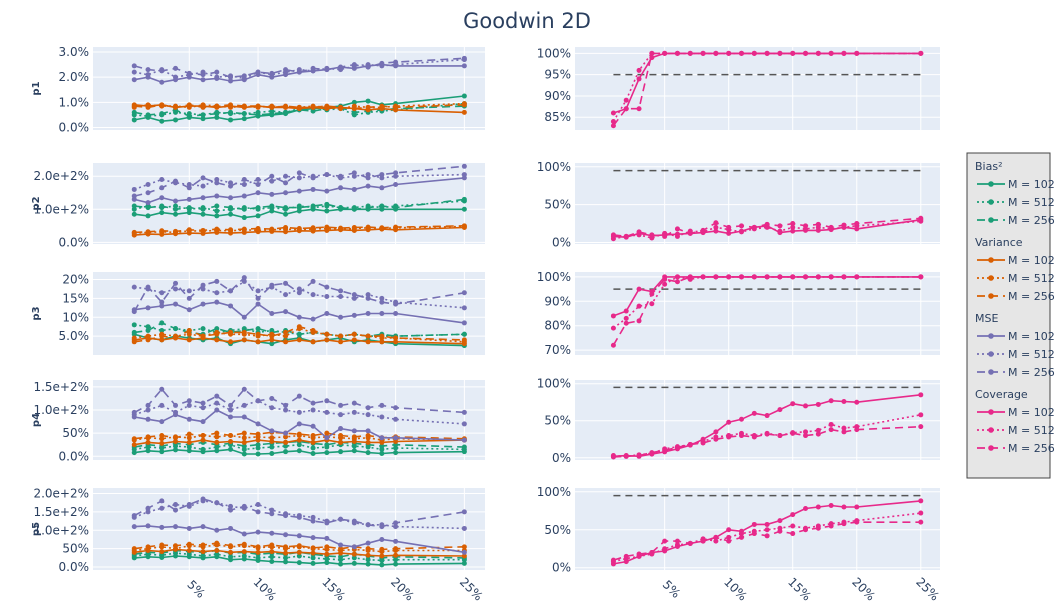  Describe the element at coordinates (988, 166) in the screenshot. I see `legend-group-title: Bias²` at that location.